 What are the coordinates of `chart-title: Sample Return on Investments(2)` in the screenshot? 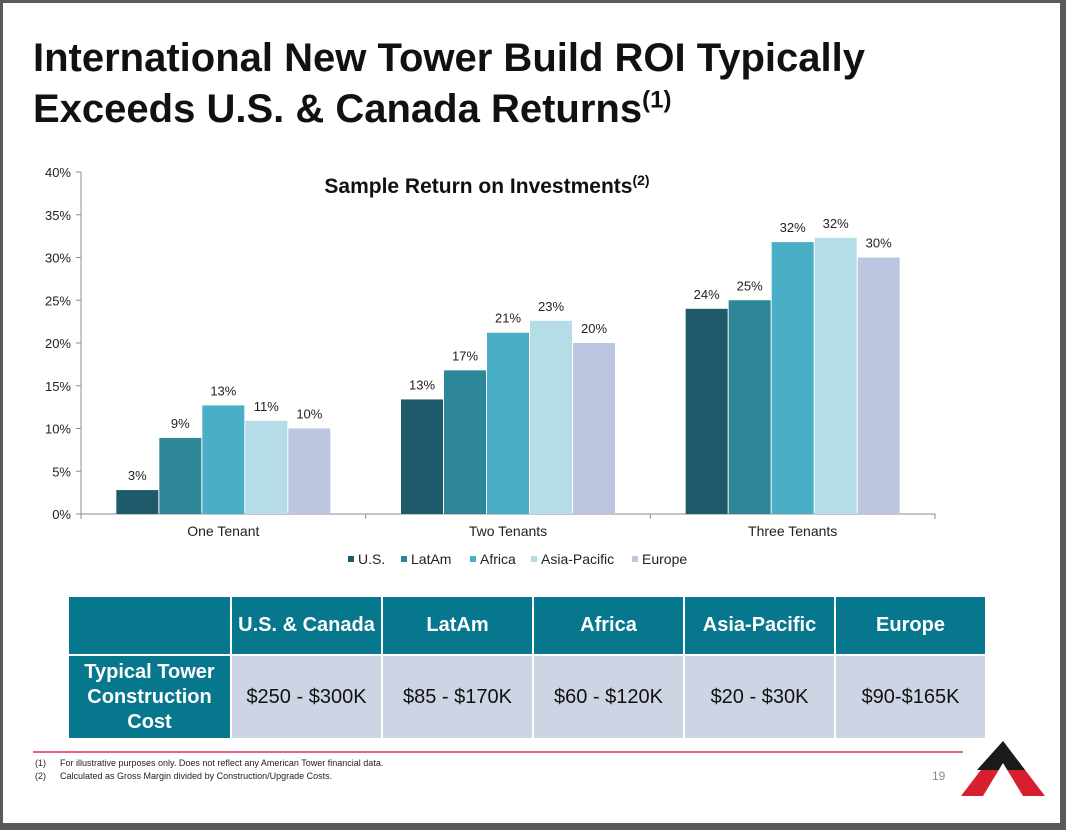 It's located at (486, 185).